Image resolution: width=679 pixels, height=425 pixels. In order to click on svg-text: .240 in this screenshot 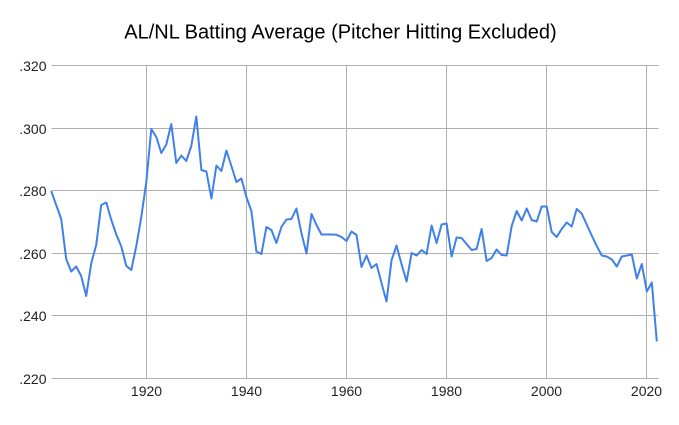, I will do `click(32, 316)`.